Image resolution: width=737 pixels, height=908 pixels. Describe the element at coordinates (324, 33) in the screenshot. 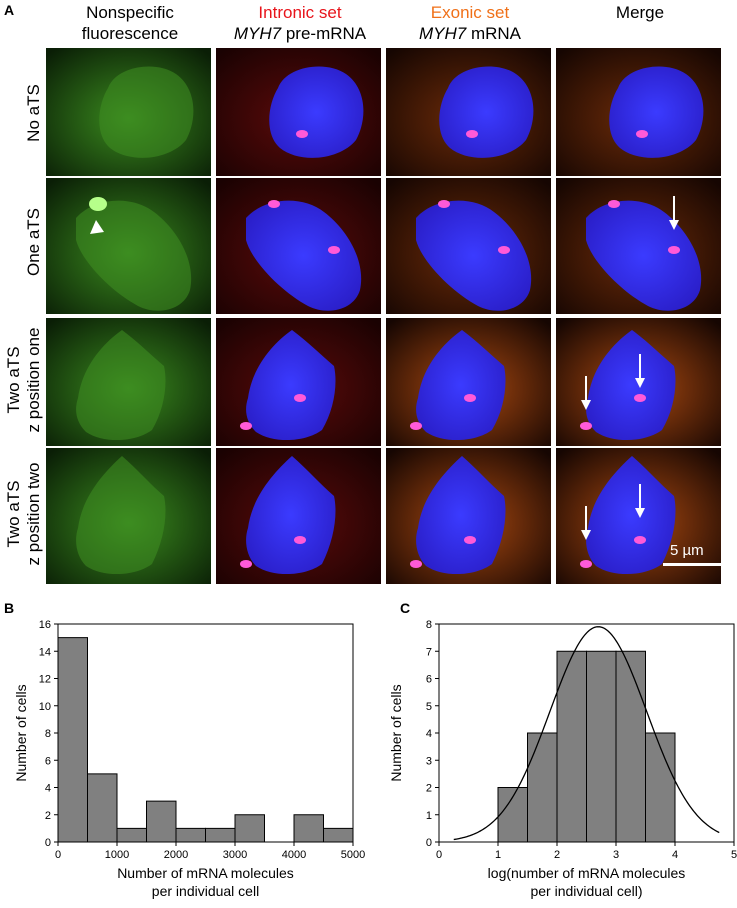

I see `column-header-line2: pre-mRNA` at that location.